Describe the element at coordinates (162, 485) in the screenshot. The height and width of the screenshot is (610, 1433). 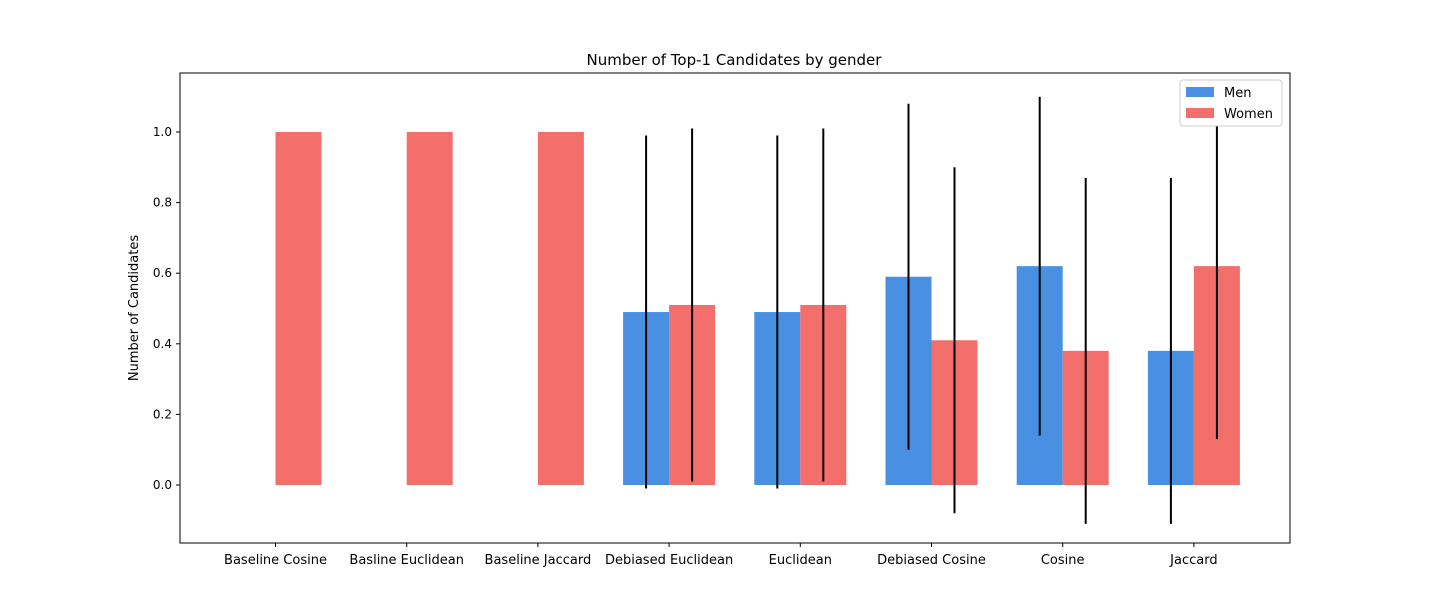
I see `y-tick-label: 0.0` at that location.